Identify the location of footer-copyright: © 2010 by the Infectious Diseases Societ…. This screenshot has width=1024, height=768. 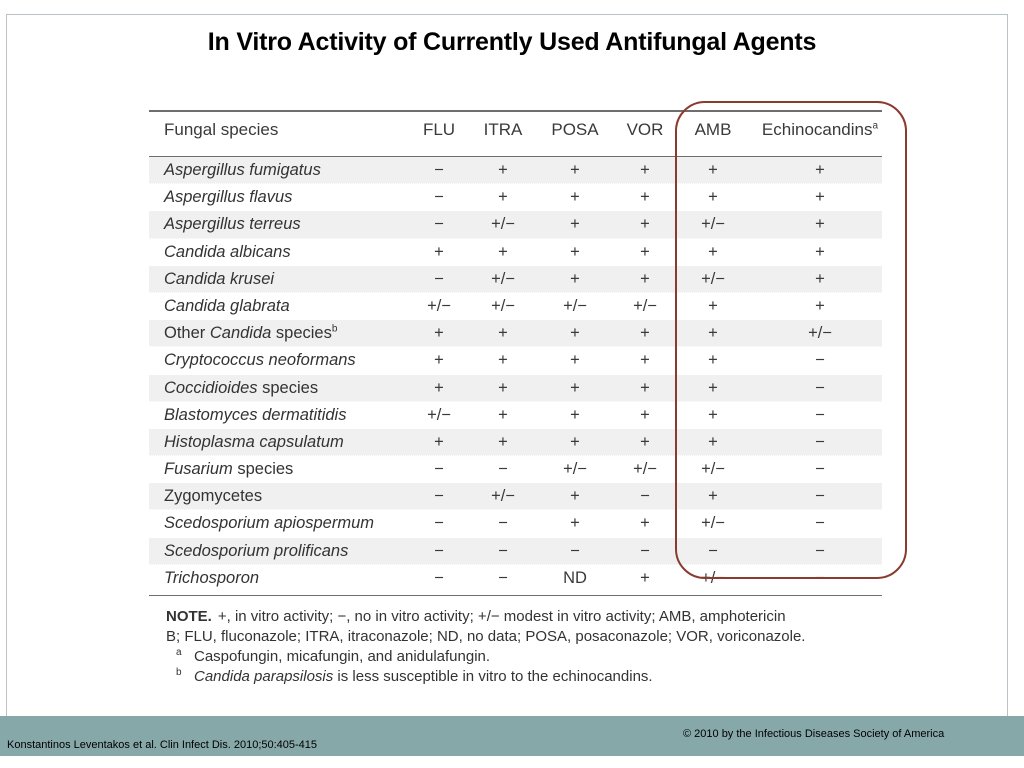
(814, 734).